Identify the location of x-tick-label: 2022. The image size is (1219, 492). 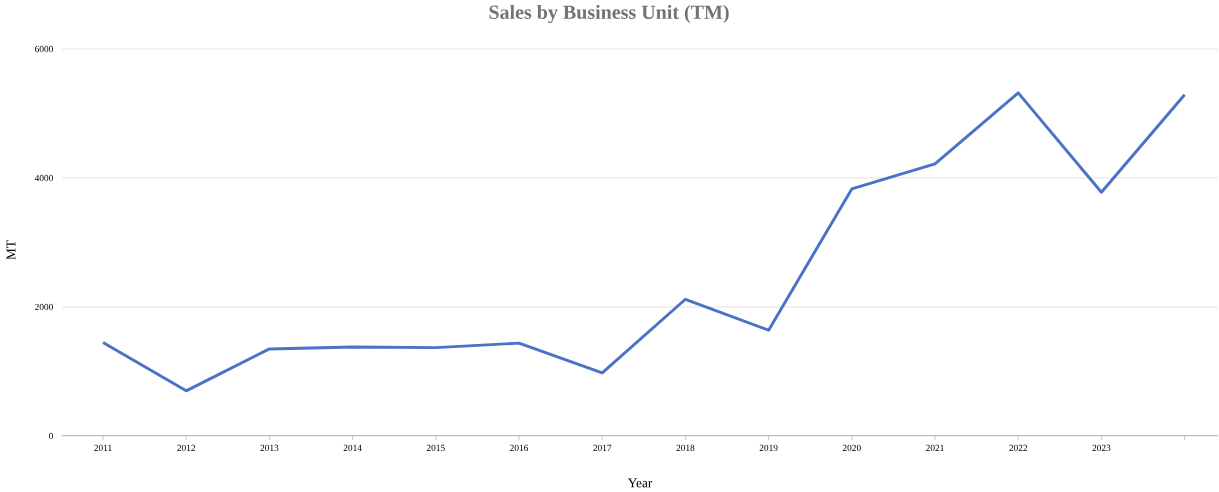
(1018, 448).